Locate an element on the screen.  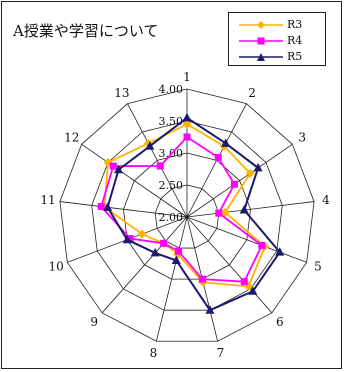
tick-label: 2.00 is located at coordinates (171, 217).